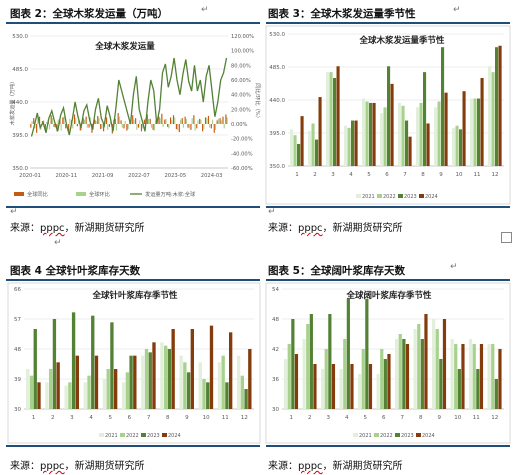 The image size is (513, 475). What do you see at coordinates (335, 464) in the screenshot?
I see `source-line: 来源：pppc，新湖期货研究所` at bounding box center [335, 464].